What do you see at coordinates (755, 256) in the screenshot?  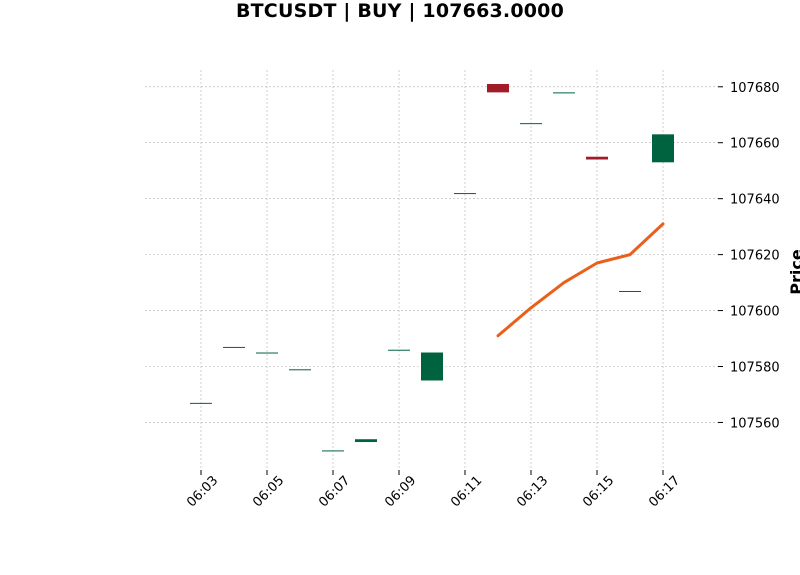 I see `y-tick-label: 107620` at bounding box center [755, 256].